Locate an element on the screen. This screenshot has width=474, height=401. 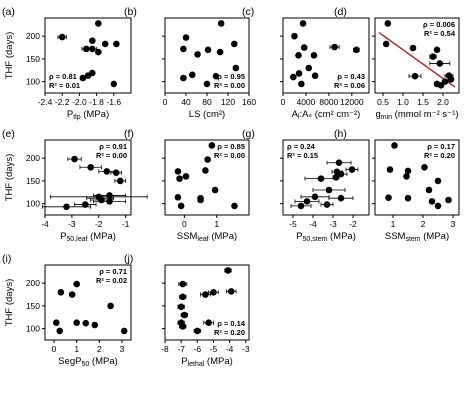
panel-tag: (i) is located at coordinates (6, 259).